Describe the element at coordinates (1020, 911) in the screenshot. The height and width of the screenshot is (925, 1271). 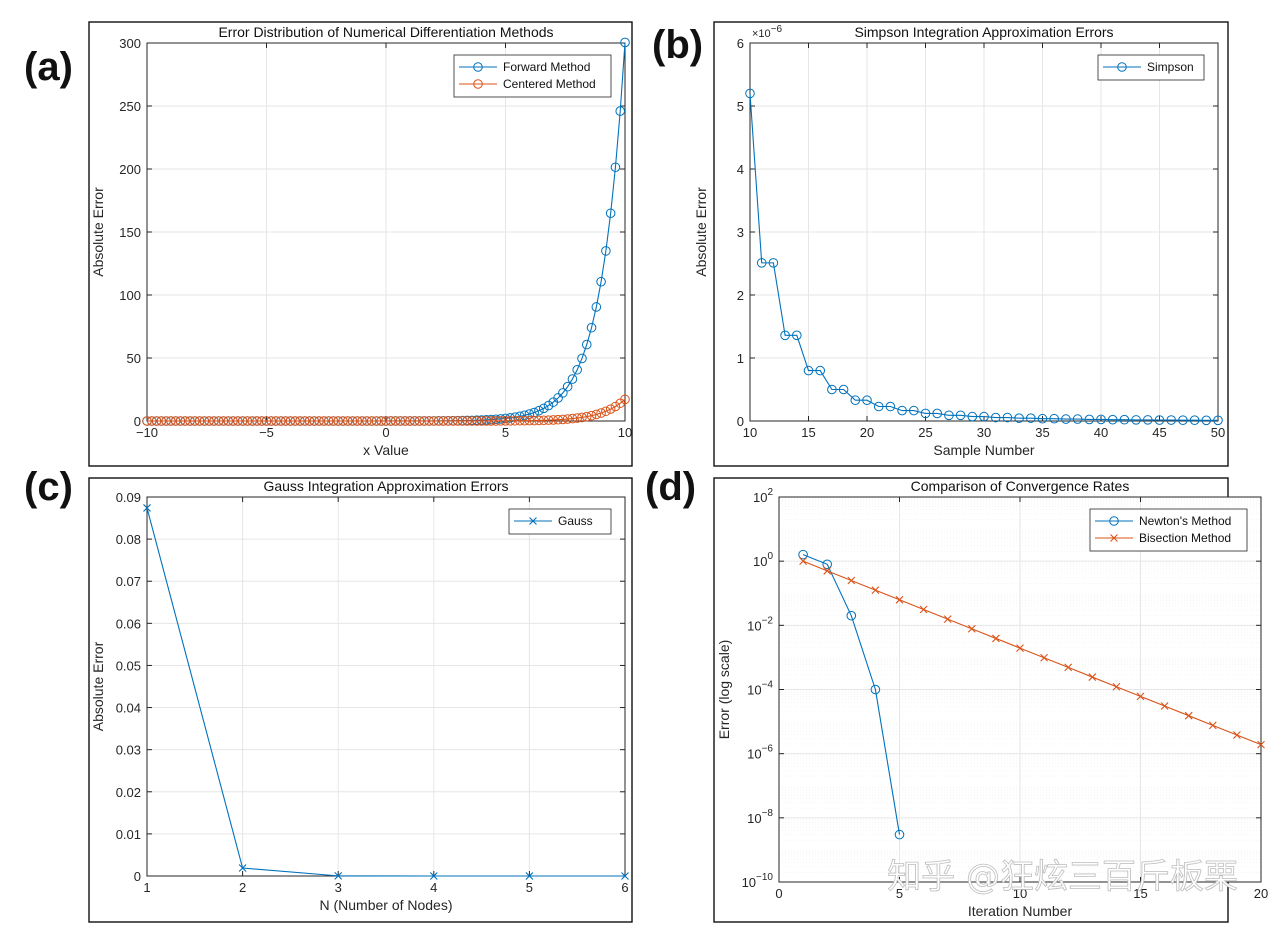
I see `x-axis-title-d: Iteration Number` at that location.